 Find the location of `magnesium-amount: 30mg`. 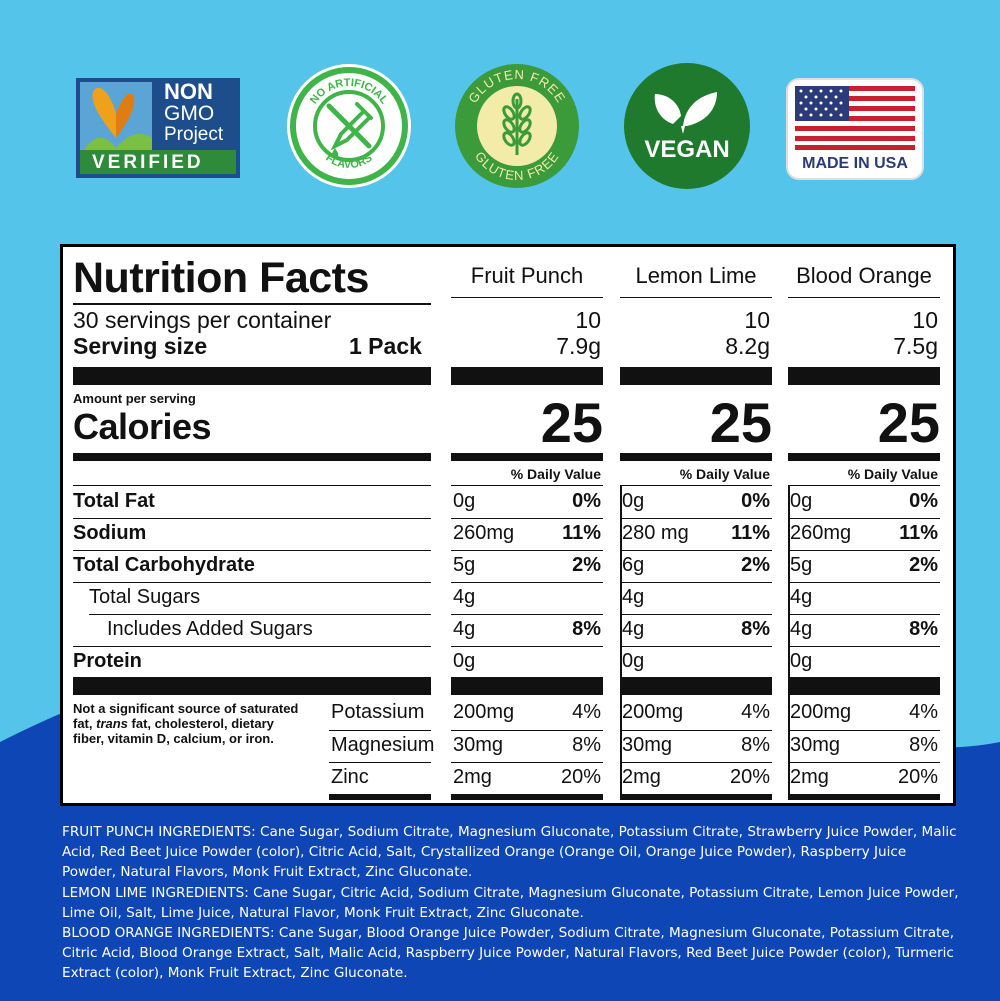

magnesium-amount: 30mg is located at coordinates (647, 745).